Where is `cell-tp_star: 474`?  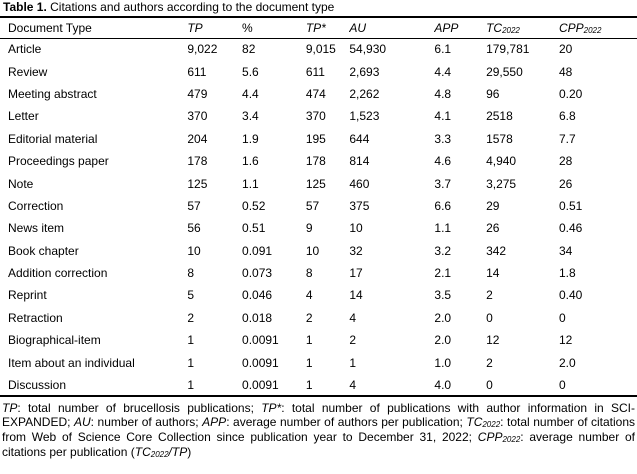 cell-tp_star: 474 is located at coordinates (315, 93).